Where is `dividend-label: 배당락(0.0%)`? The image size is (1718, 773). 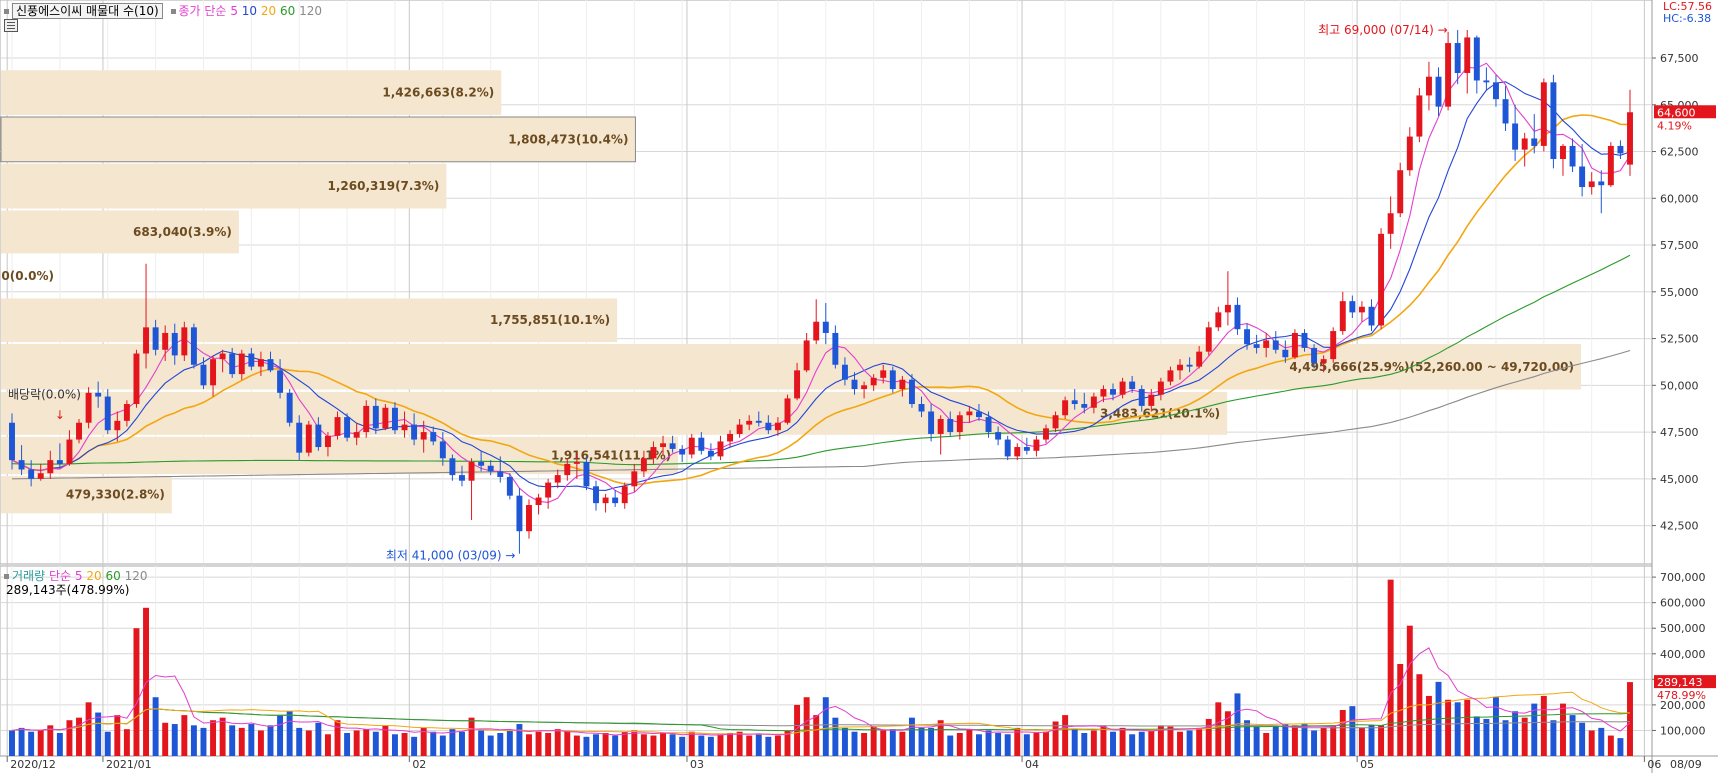
dividend-label: 배당락(0.0%) is located at coordinates (44, 395).